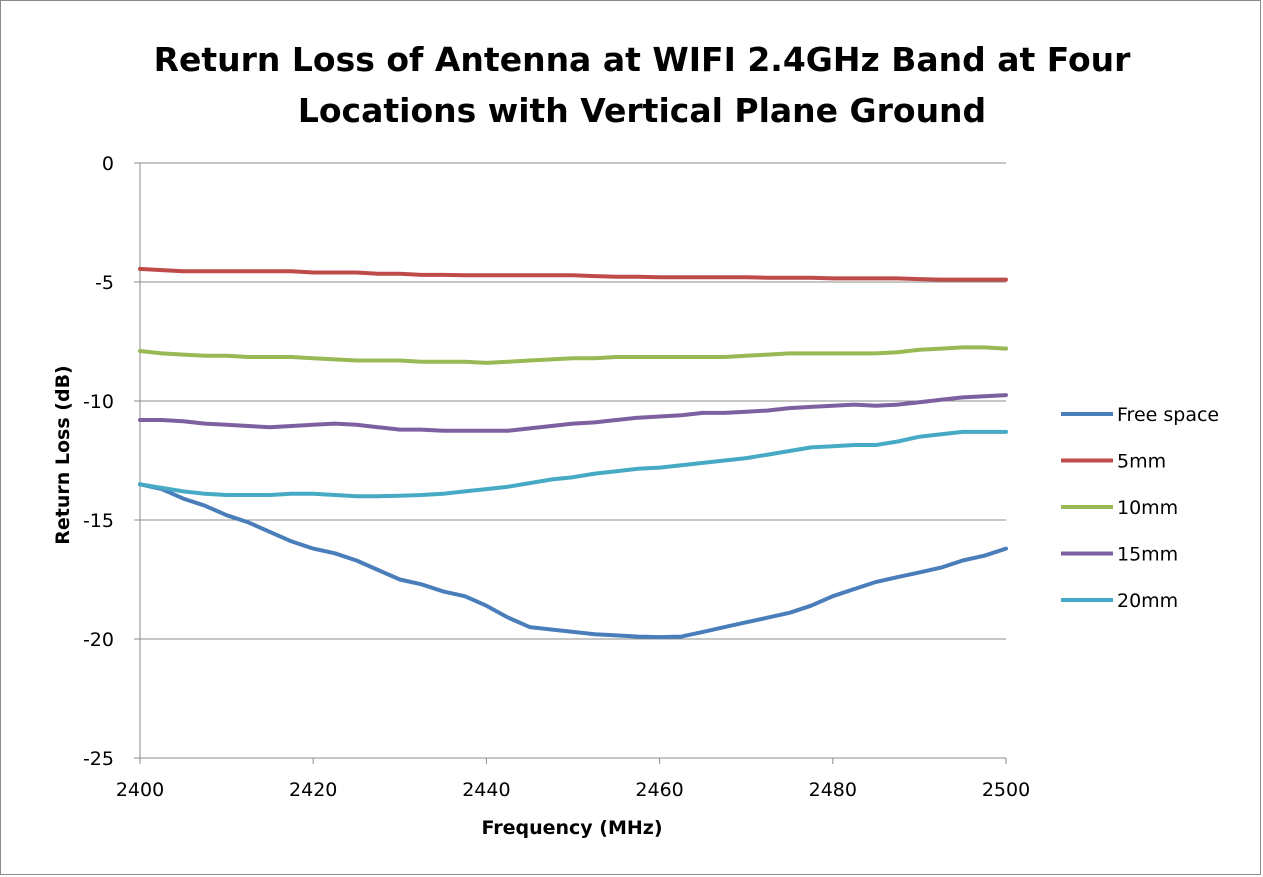  I want to click on series-line-15mm, so click(573, 413).